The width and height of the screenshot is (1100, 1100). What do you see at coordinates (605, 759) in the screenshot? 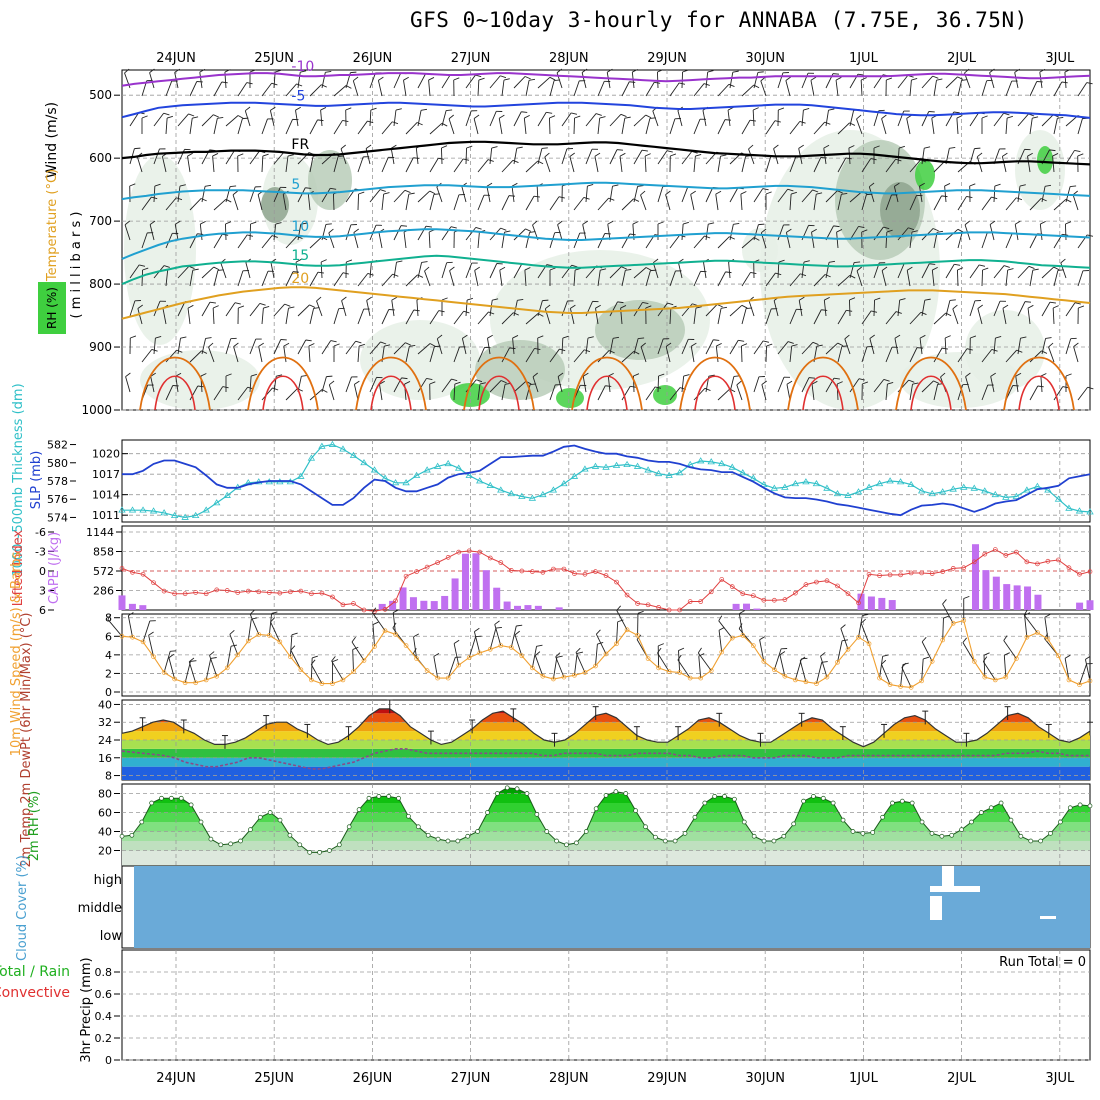
I see `dewpoint-line` at bounding box center [605, 759].